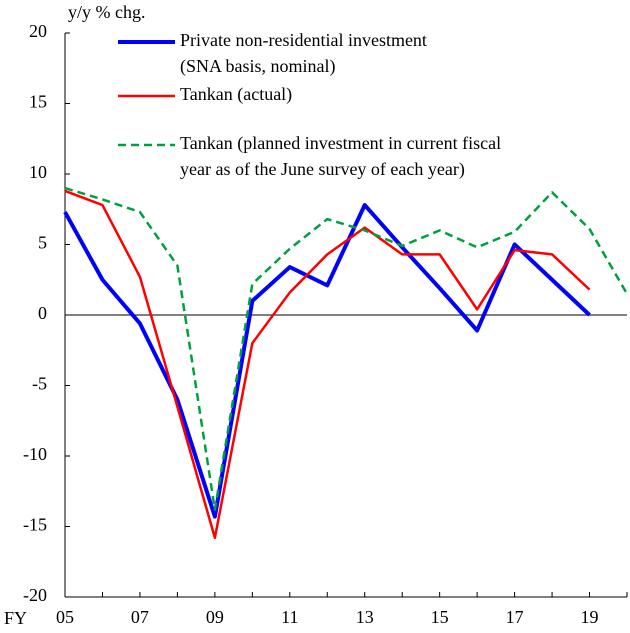 This screenshot has width=630, height=633. I want to click on x-tick-label: 17, so click(515, 617).